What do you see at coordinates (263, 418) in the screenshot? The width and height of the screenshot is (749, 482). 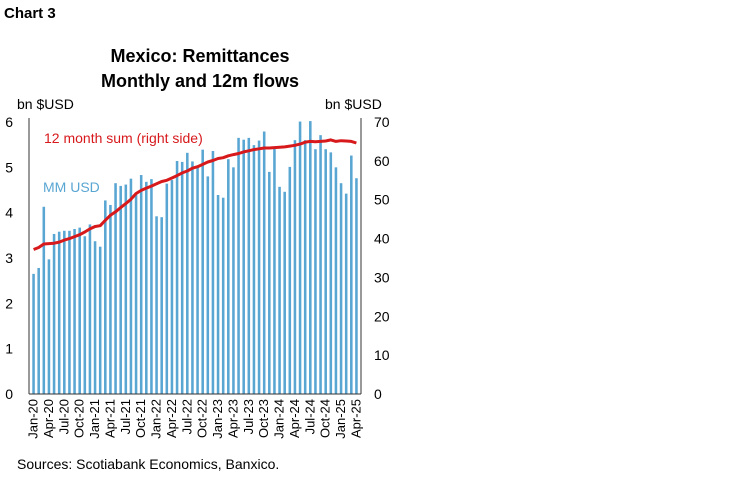 I see `x-tick-label: Oct-23` at bounding box center [263, 418].